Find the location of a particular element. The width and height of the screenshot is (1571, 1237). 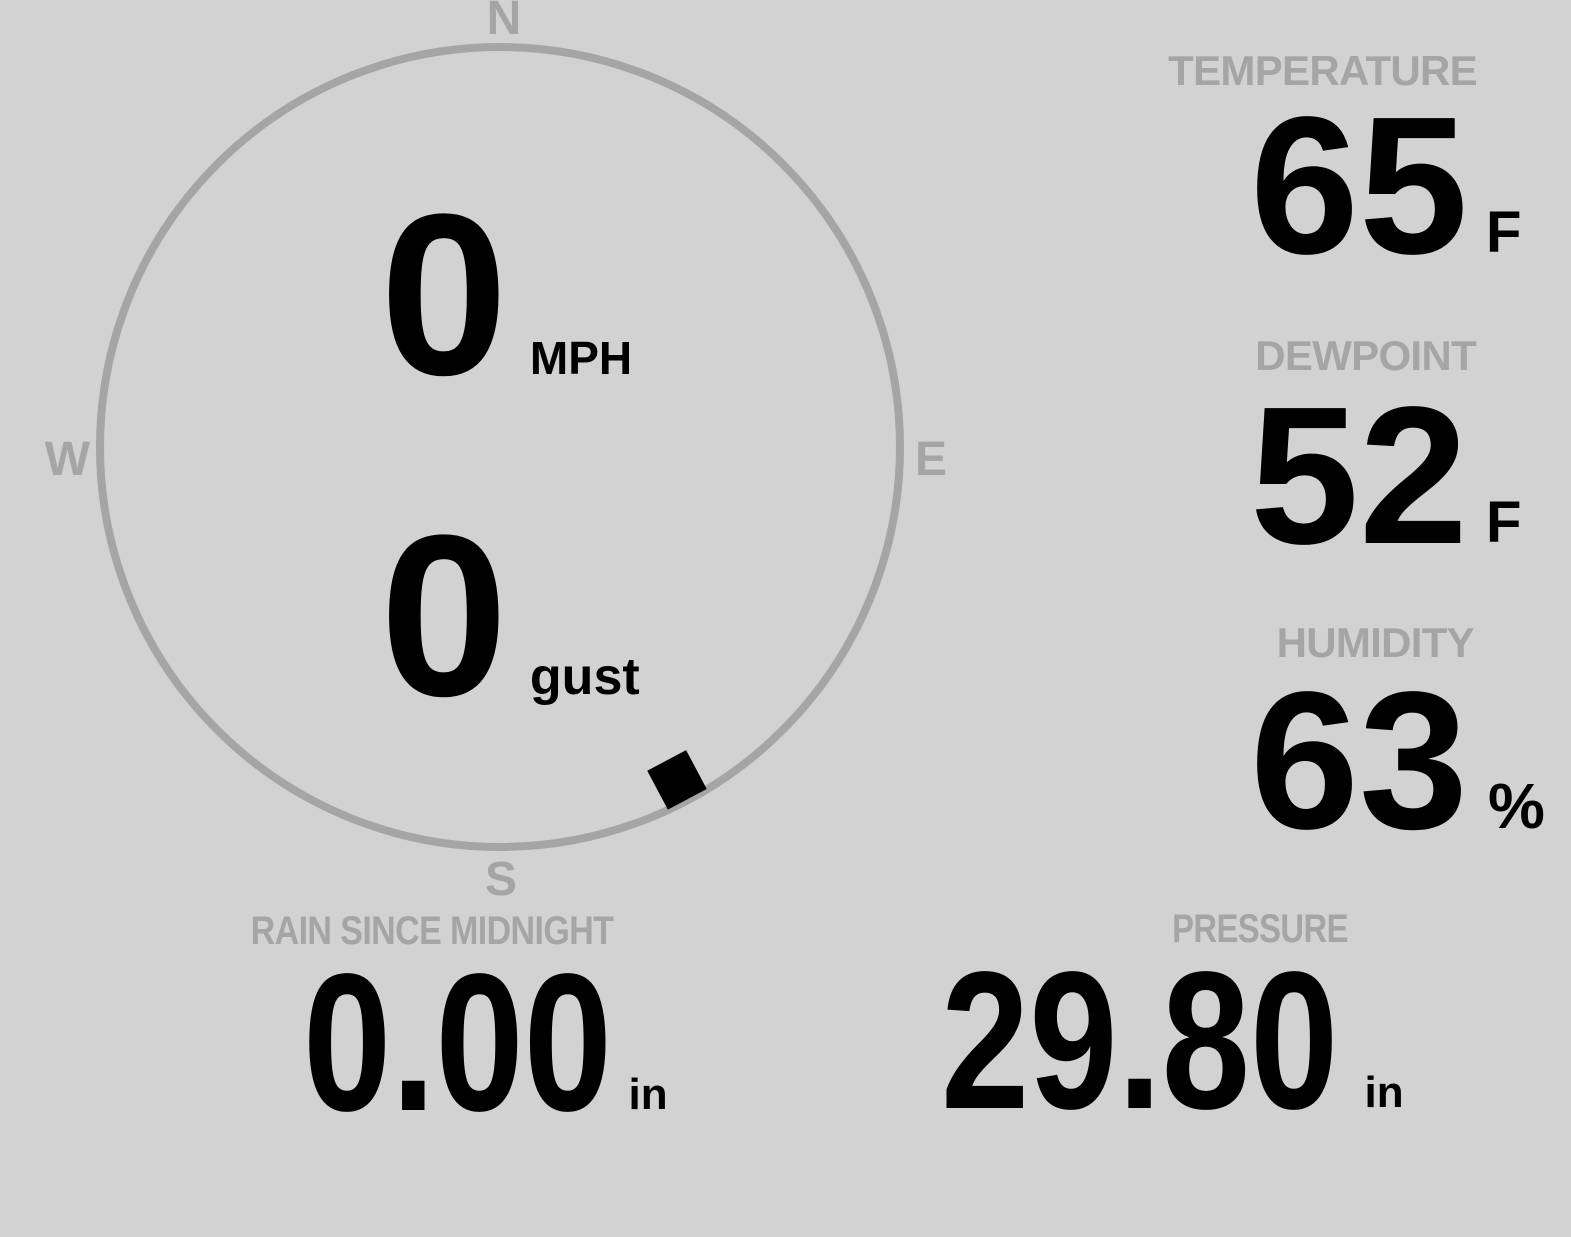

dewpoint-value: 52 is located at coordinates (1359, 475).